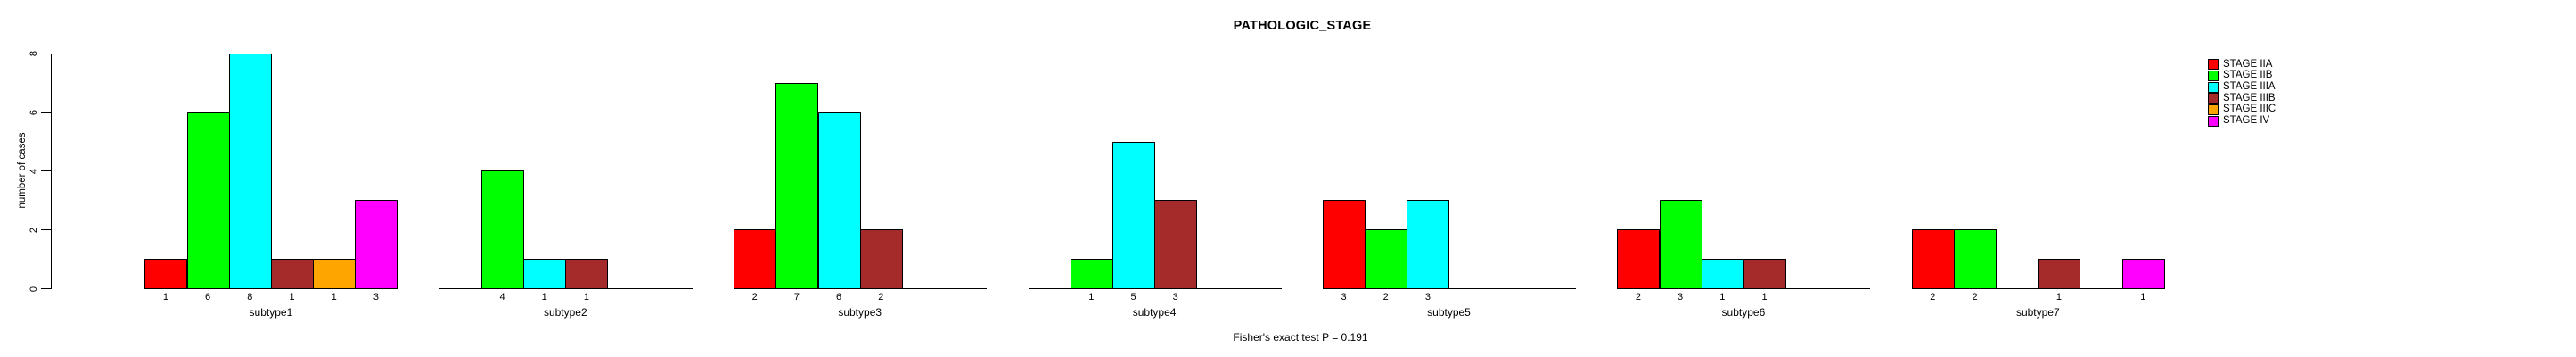 The width and height of the screenshot is (2576, 357). I want to click on zero-bar-baseline-subtype2-stage-iiic, so click(629, 288).